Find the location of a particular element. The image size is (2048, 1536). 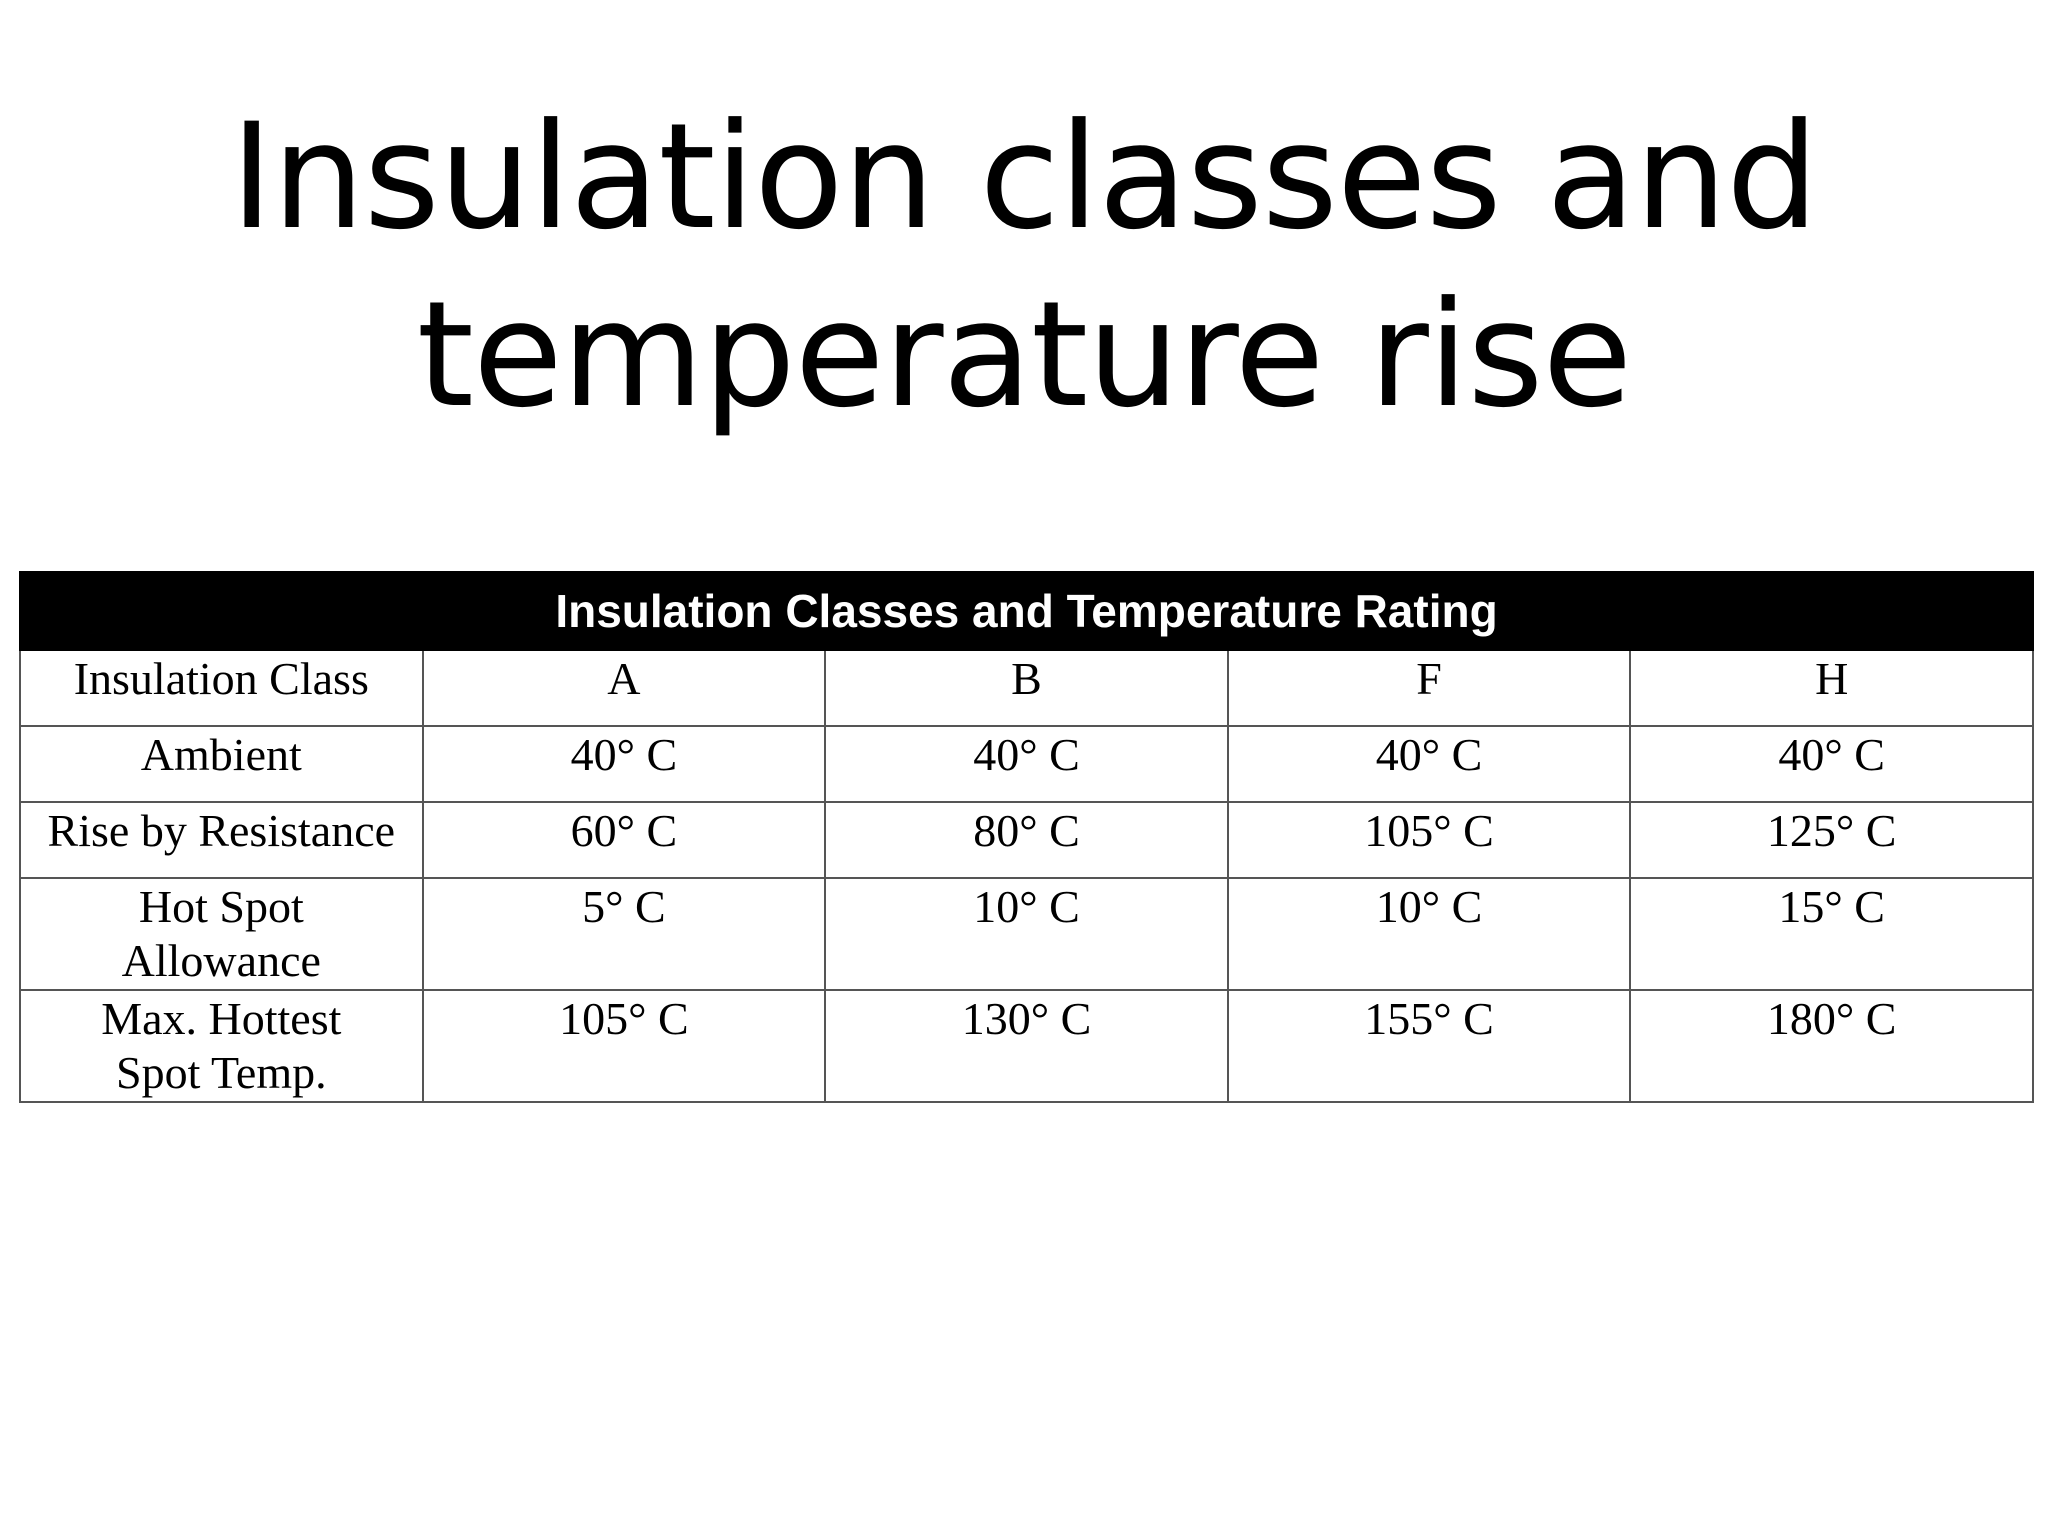

row-label: Rise by Resistance is located at coordinates (221, 840).